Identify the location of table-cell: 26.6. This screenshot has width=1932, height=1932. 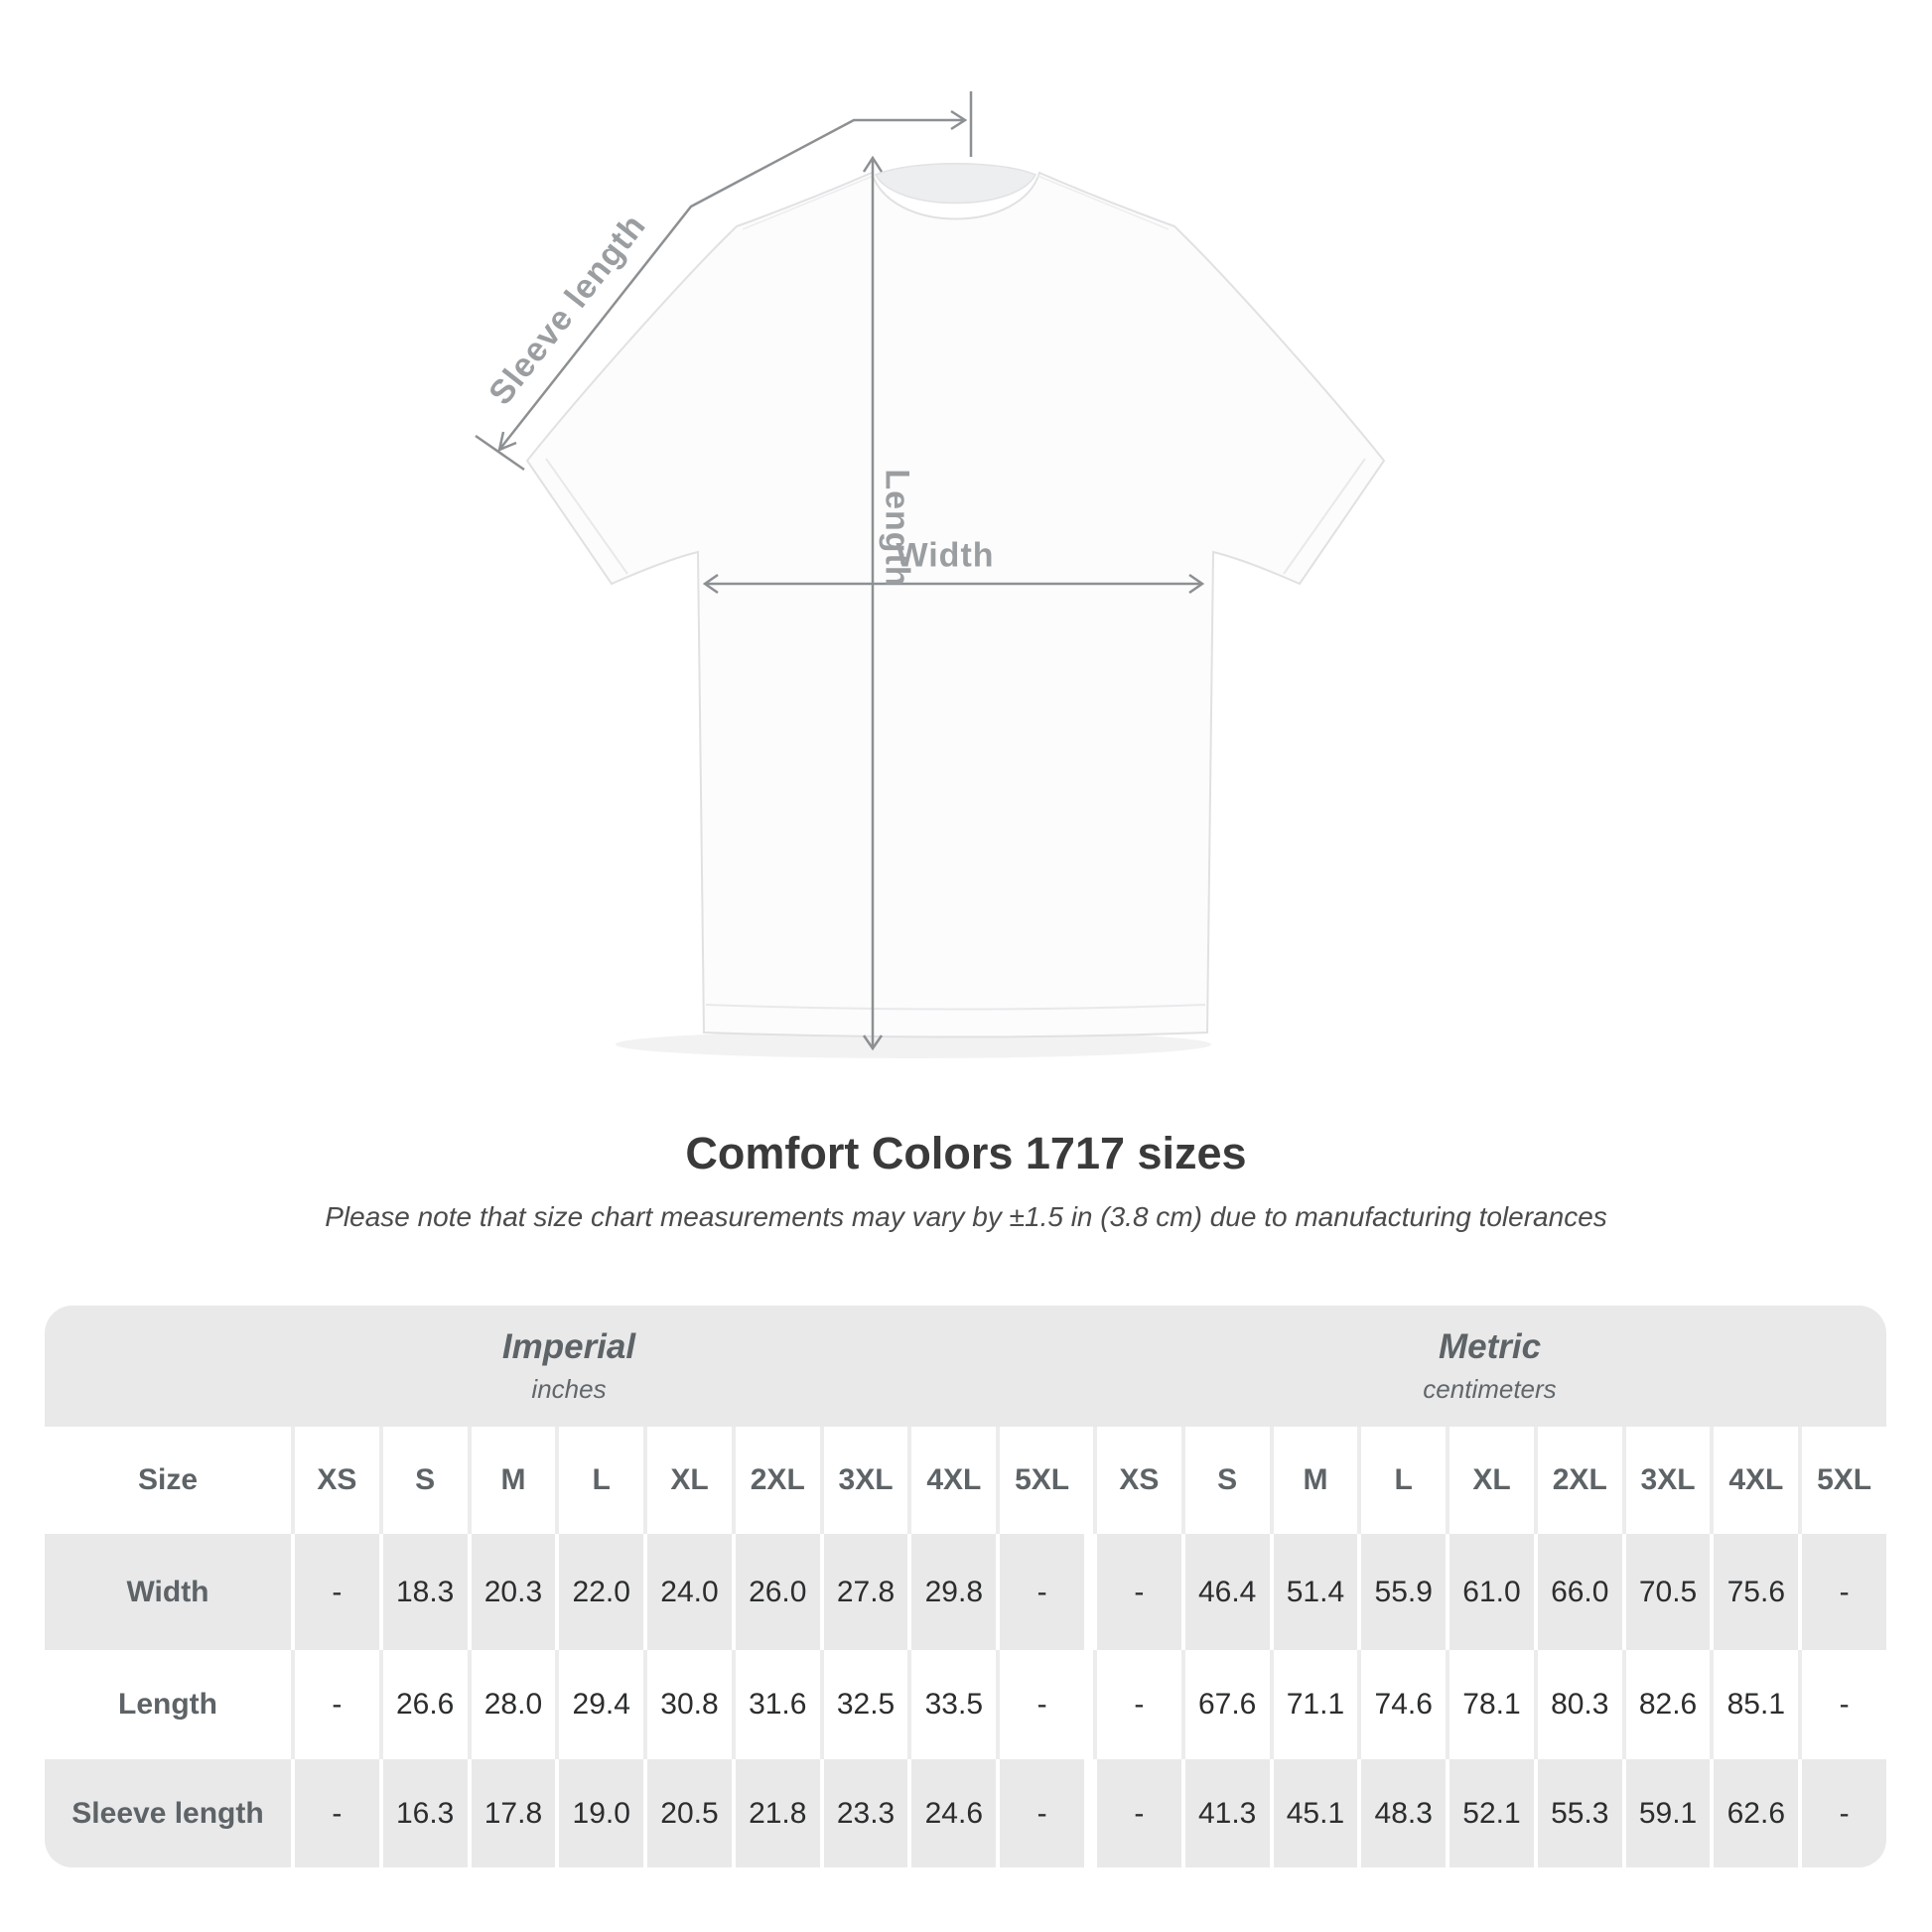
(423, 1705).